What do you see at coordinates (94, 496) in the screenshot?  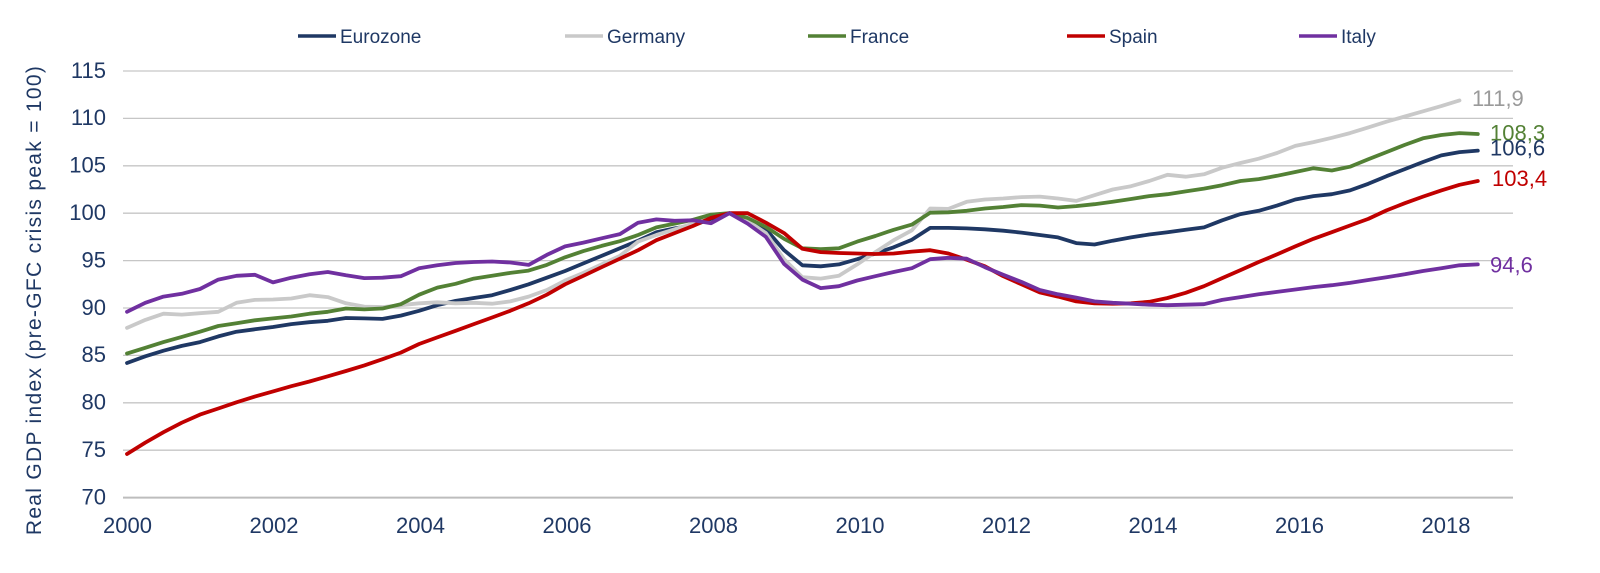 I see `svg-text: 70` at bounding box center [94, 496].